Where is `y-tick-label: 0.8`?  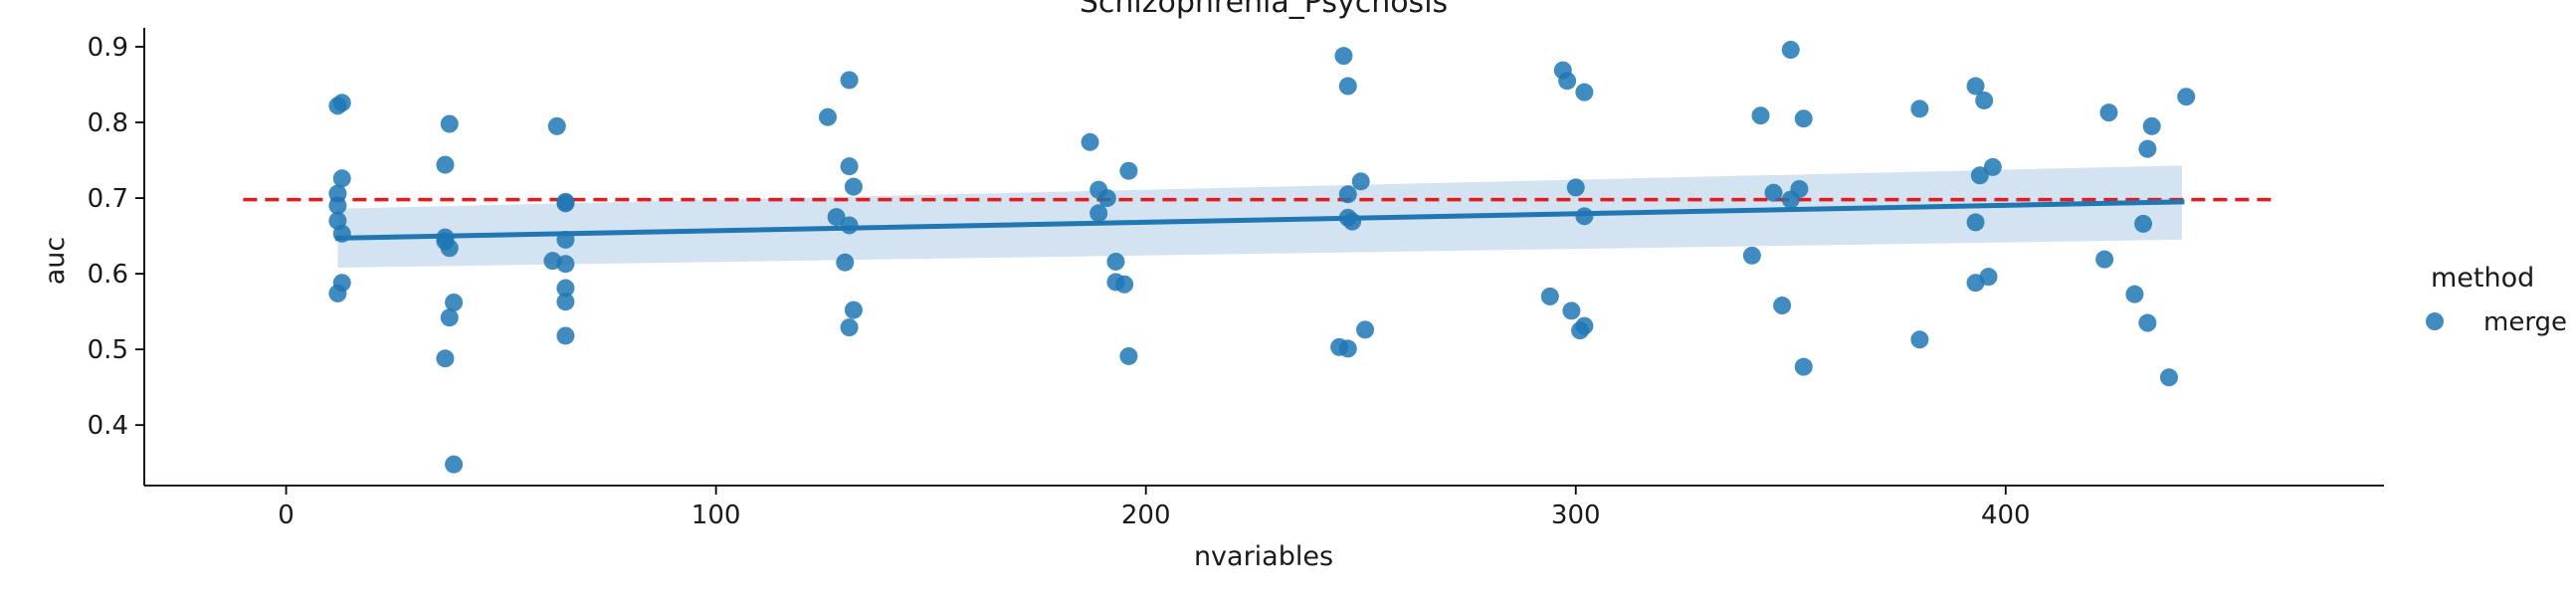
y-tick-label: 0.8 is located at coordinates (108, 123).